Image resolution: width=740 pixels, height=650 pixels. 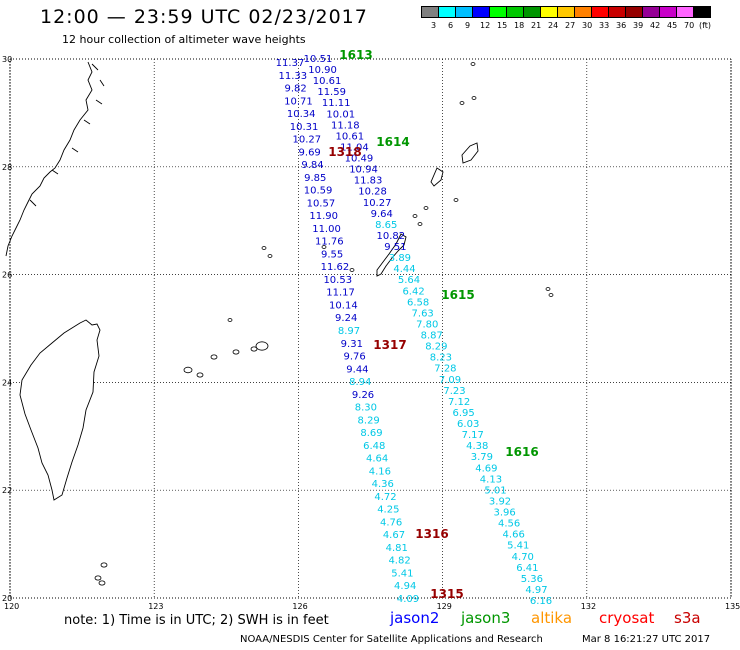 I want to click on map-title: 12:00 — 23:59 UTC 02/23/2017, so click(x=204, y=17).